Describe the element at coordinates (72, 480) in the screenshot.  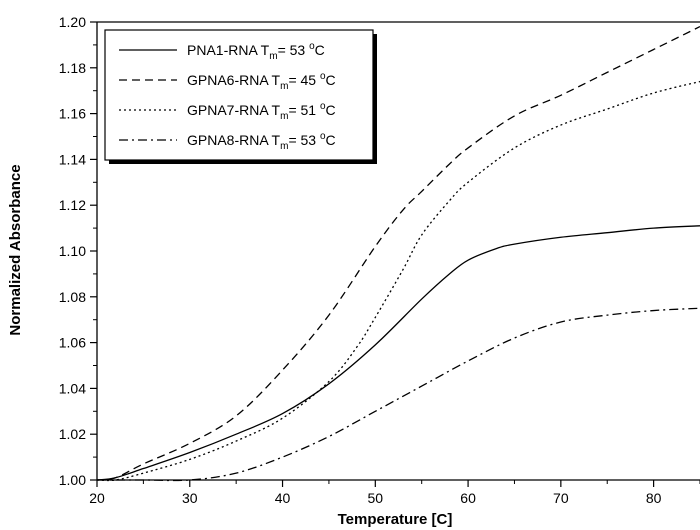
I see `y-tick-label: 1.00` at that location.